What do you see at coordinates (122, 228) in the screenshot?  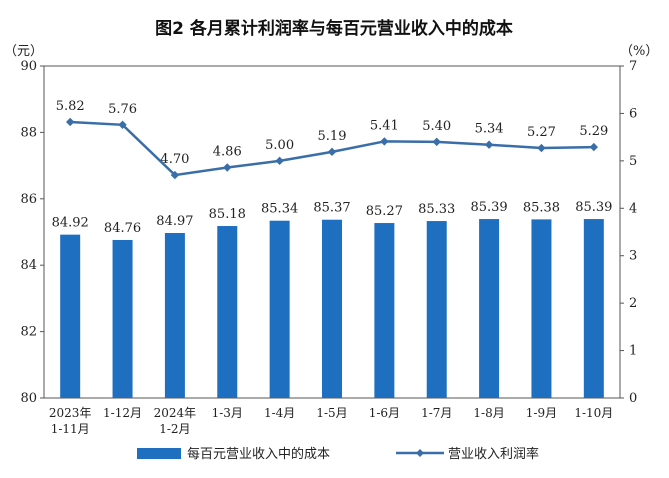 I see `bar-value-label: 84.76` at bounding box center [122, 228].